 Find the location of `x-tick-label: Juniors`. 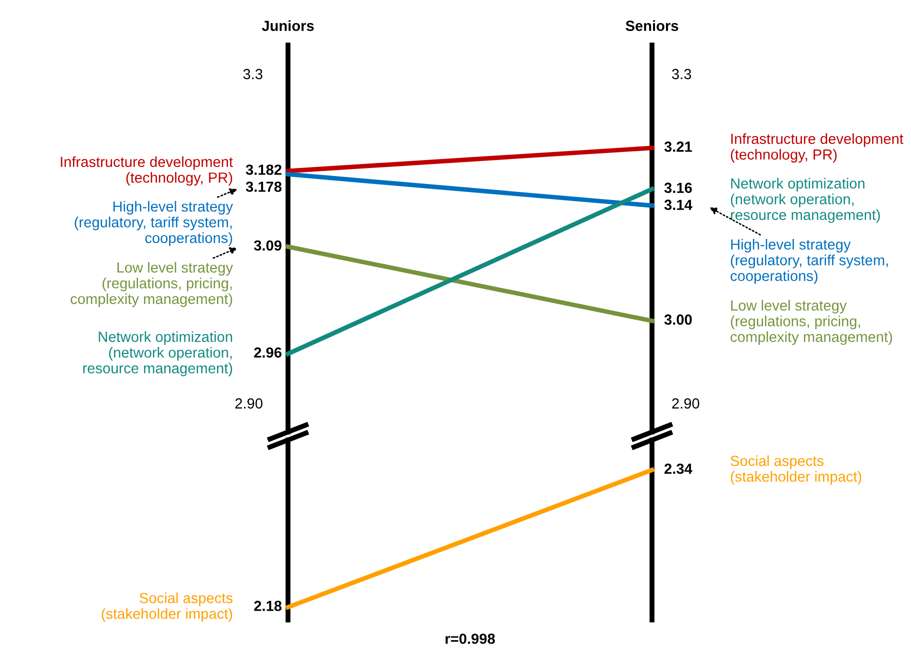

x-tick-label: Juniors is located at coordinates (288, 26).